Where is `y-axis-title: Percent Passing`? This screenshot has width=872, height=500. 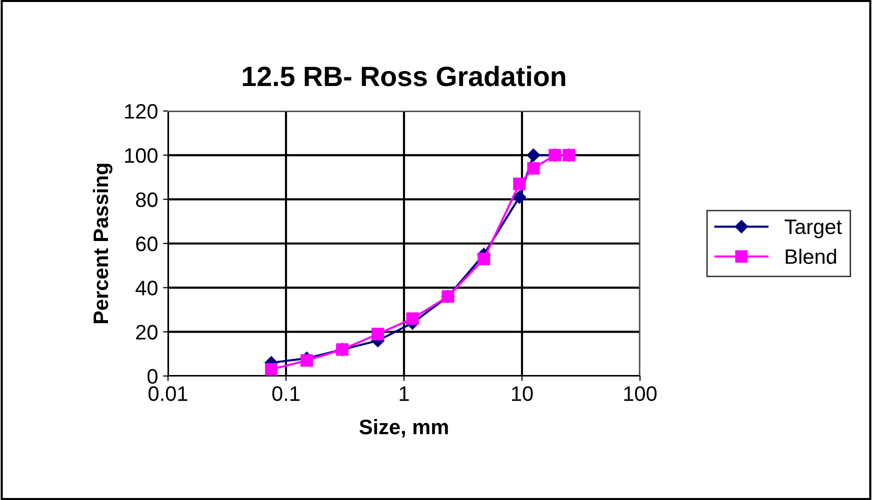
y-axis-title: Percent Passing is located at coordinates (102, 244).